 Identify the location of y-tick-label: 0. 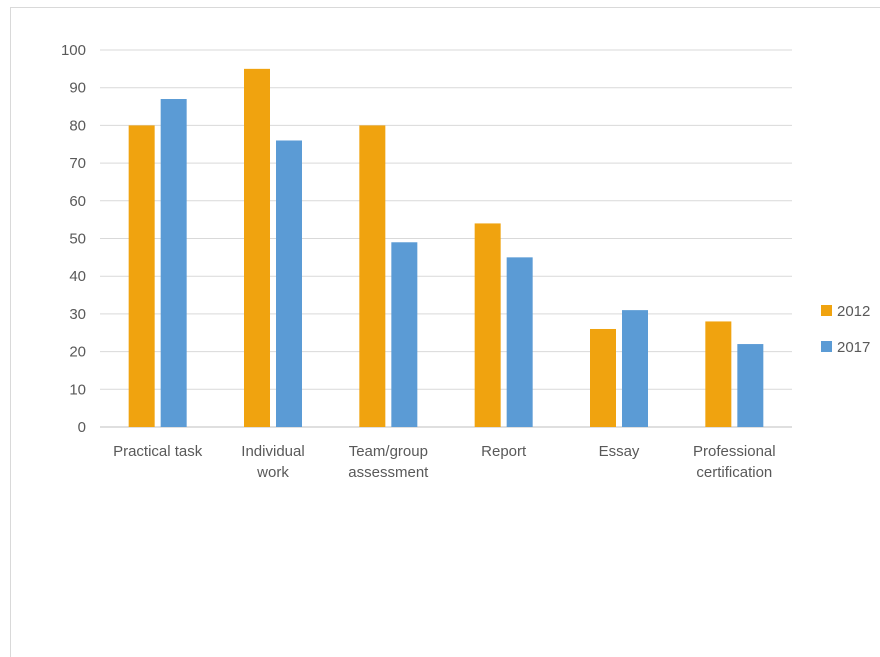
(82, 427).